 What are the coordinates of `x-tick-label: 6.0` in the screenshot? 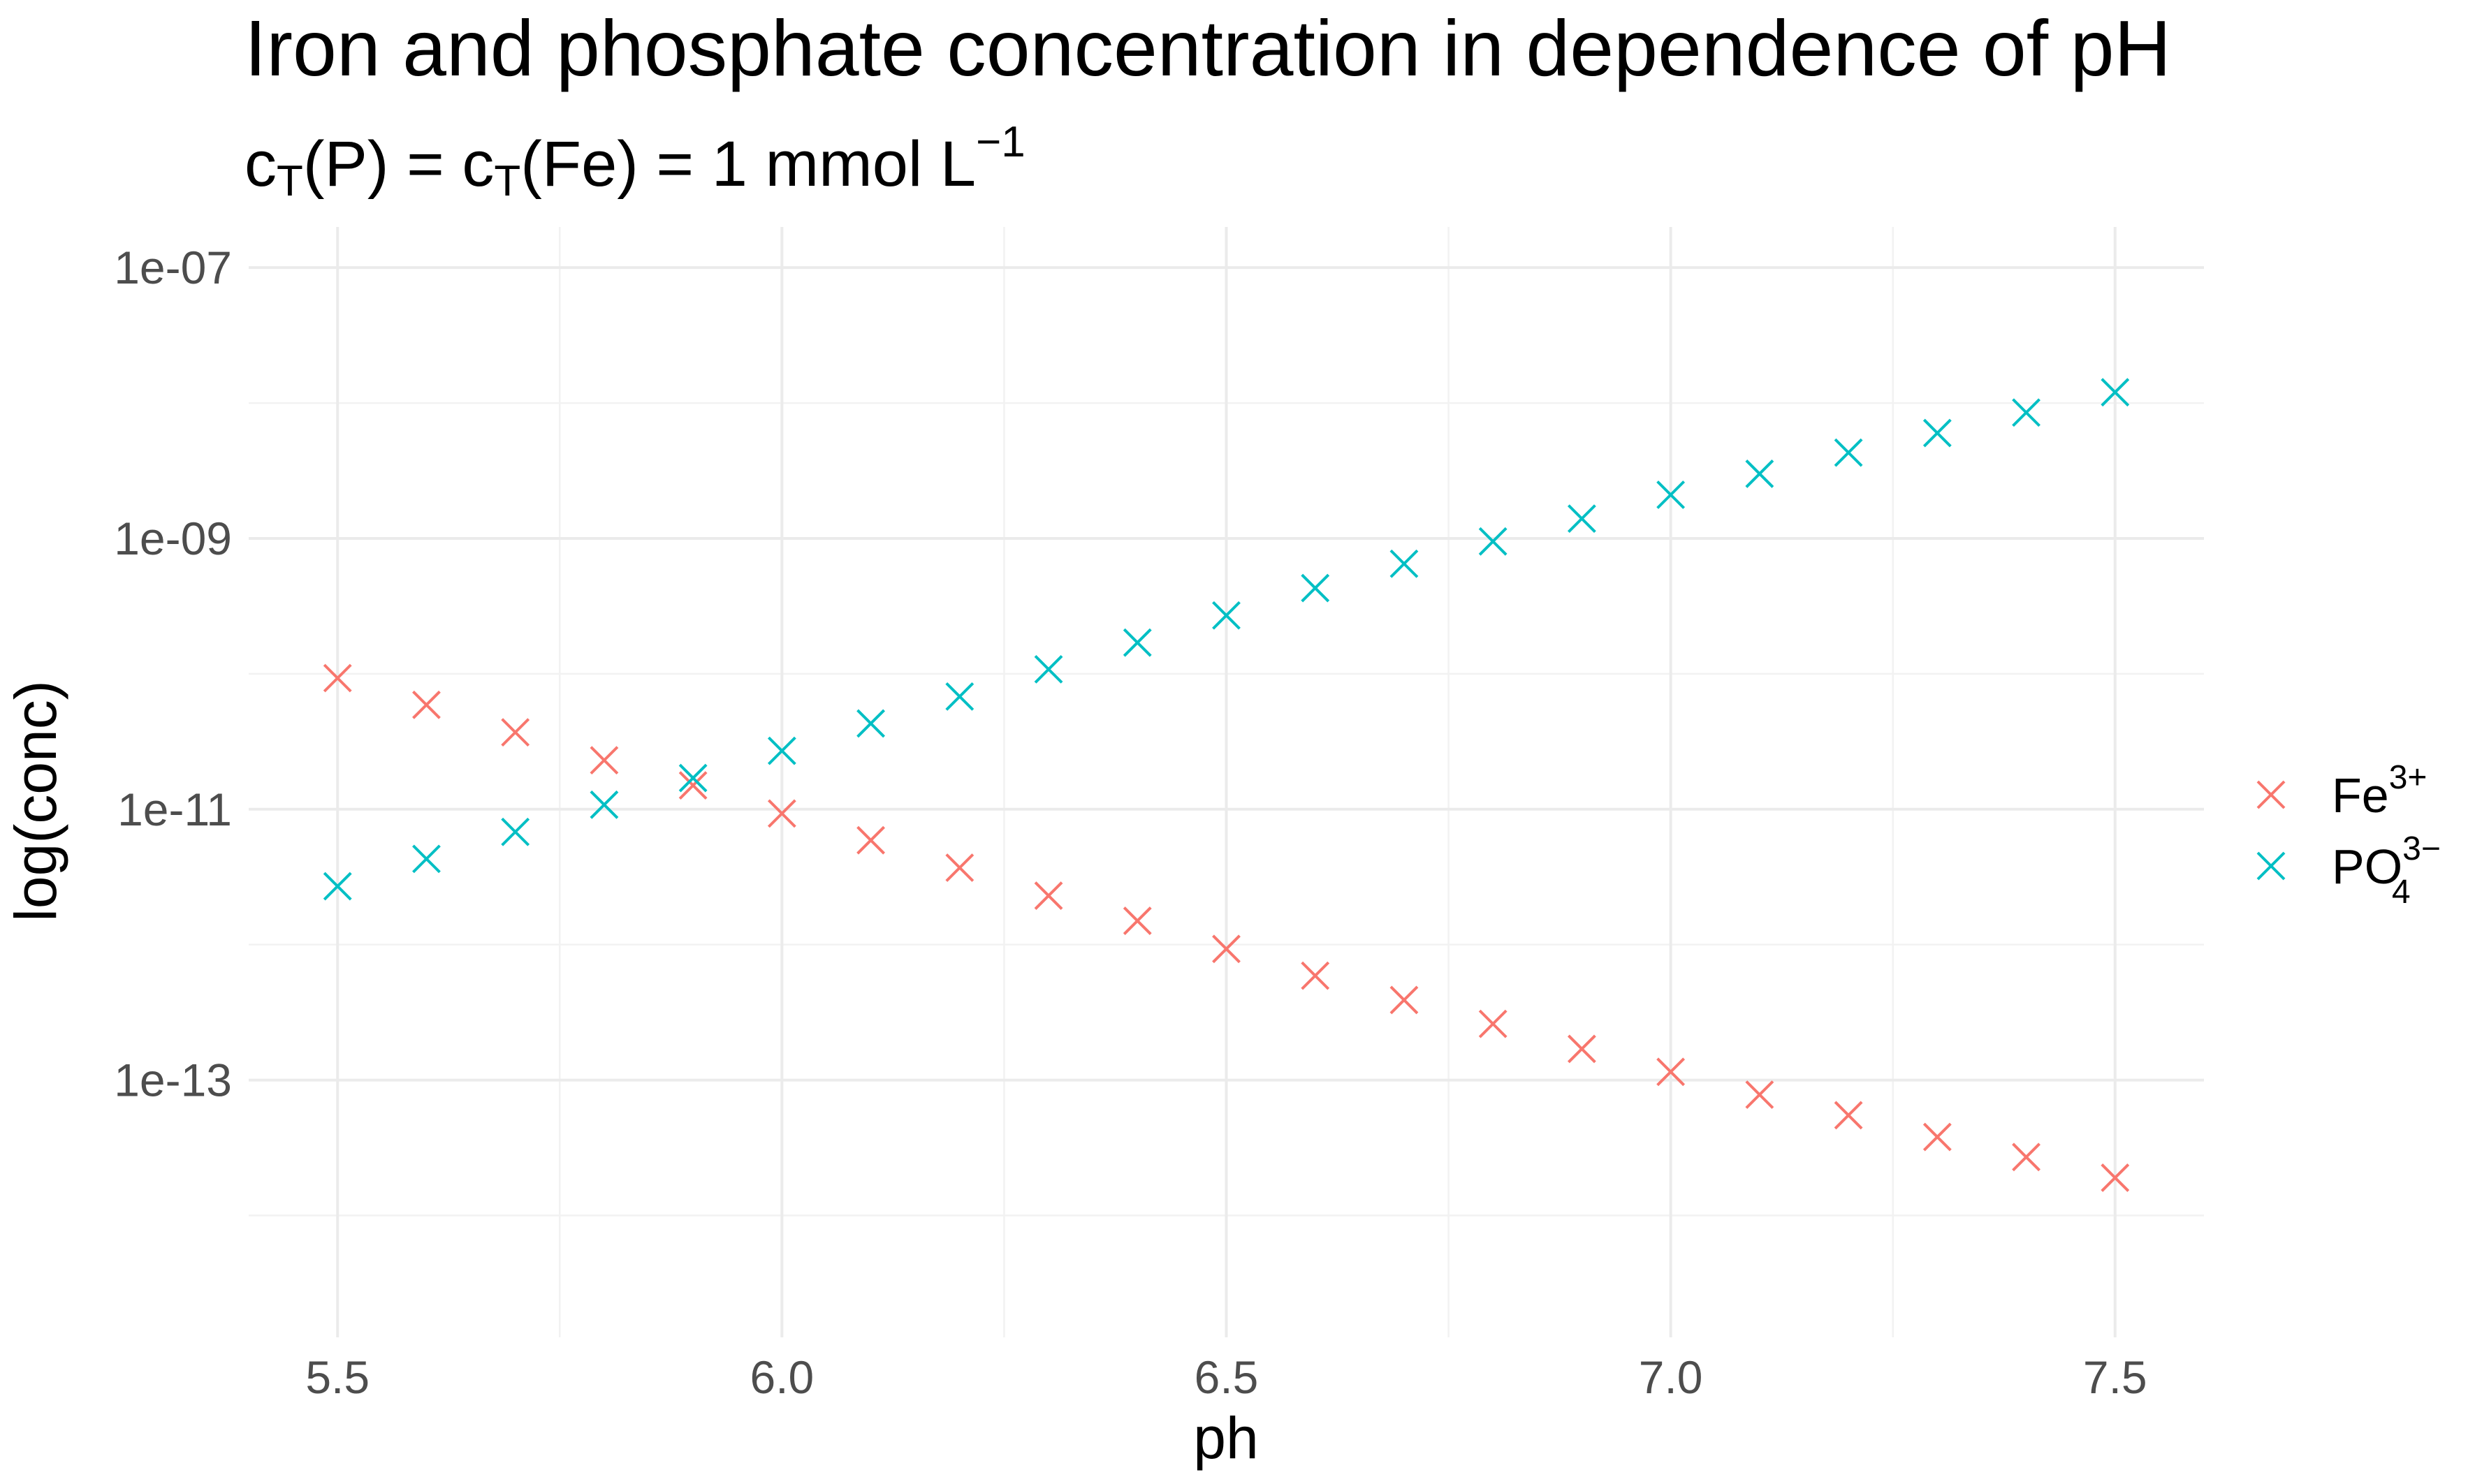 It's located at (782, 1377).